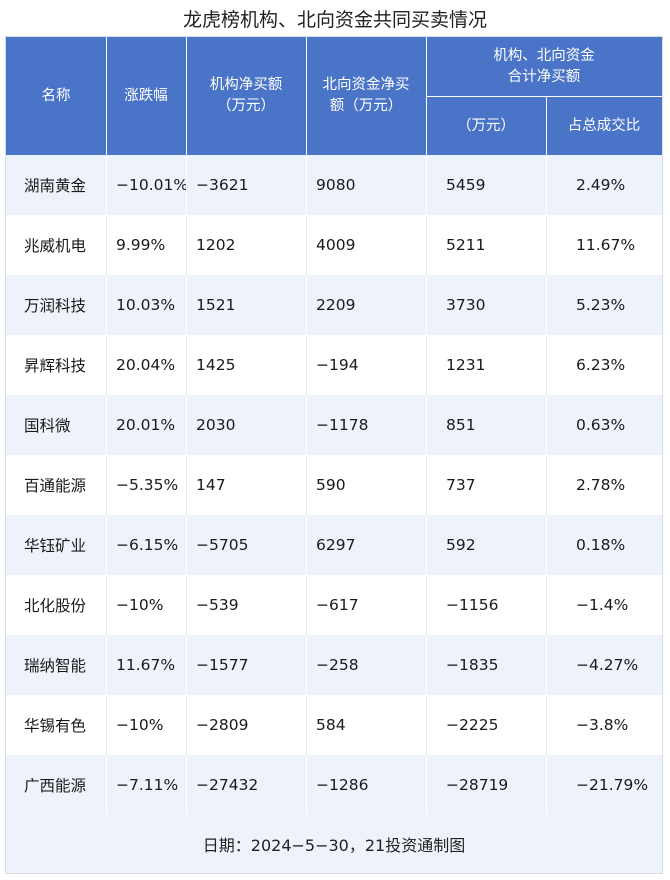 Image resolution: width=670 pixels, height=880 pixels. I want to click on cell-ratio: 0.18%, so click(601, 545).